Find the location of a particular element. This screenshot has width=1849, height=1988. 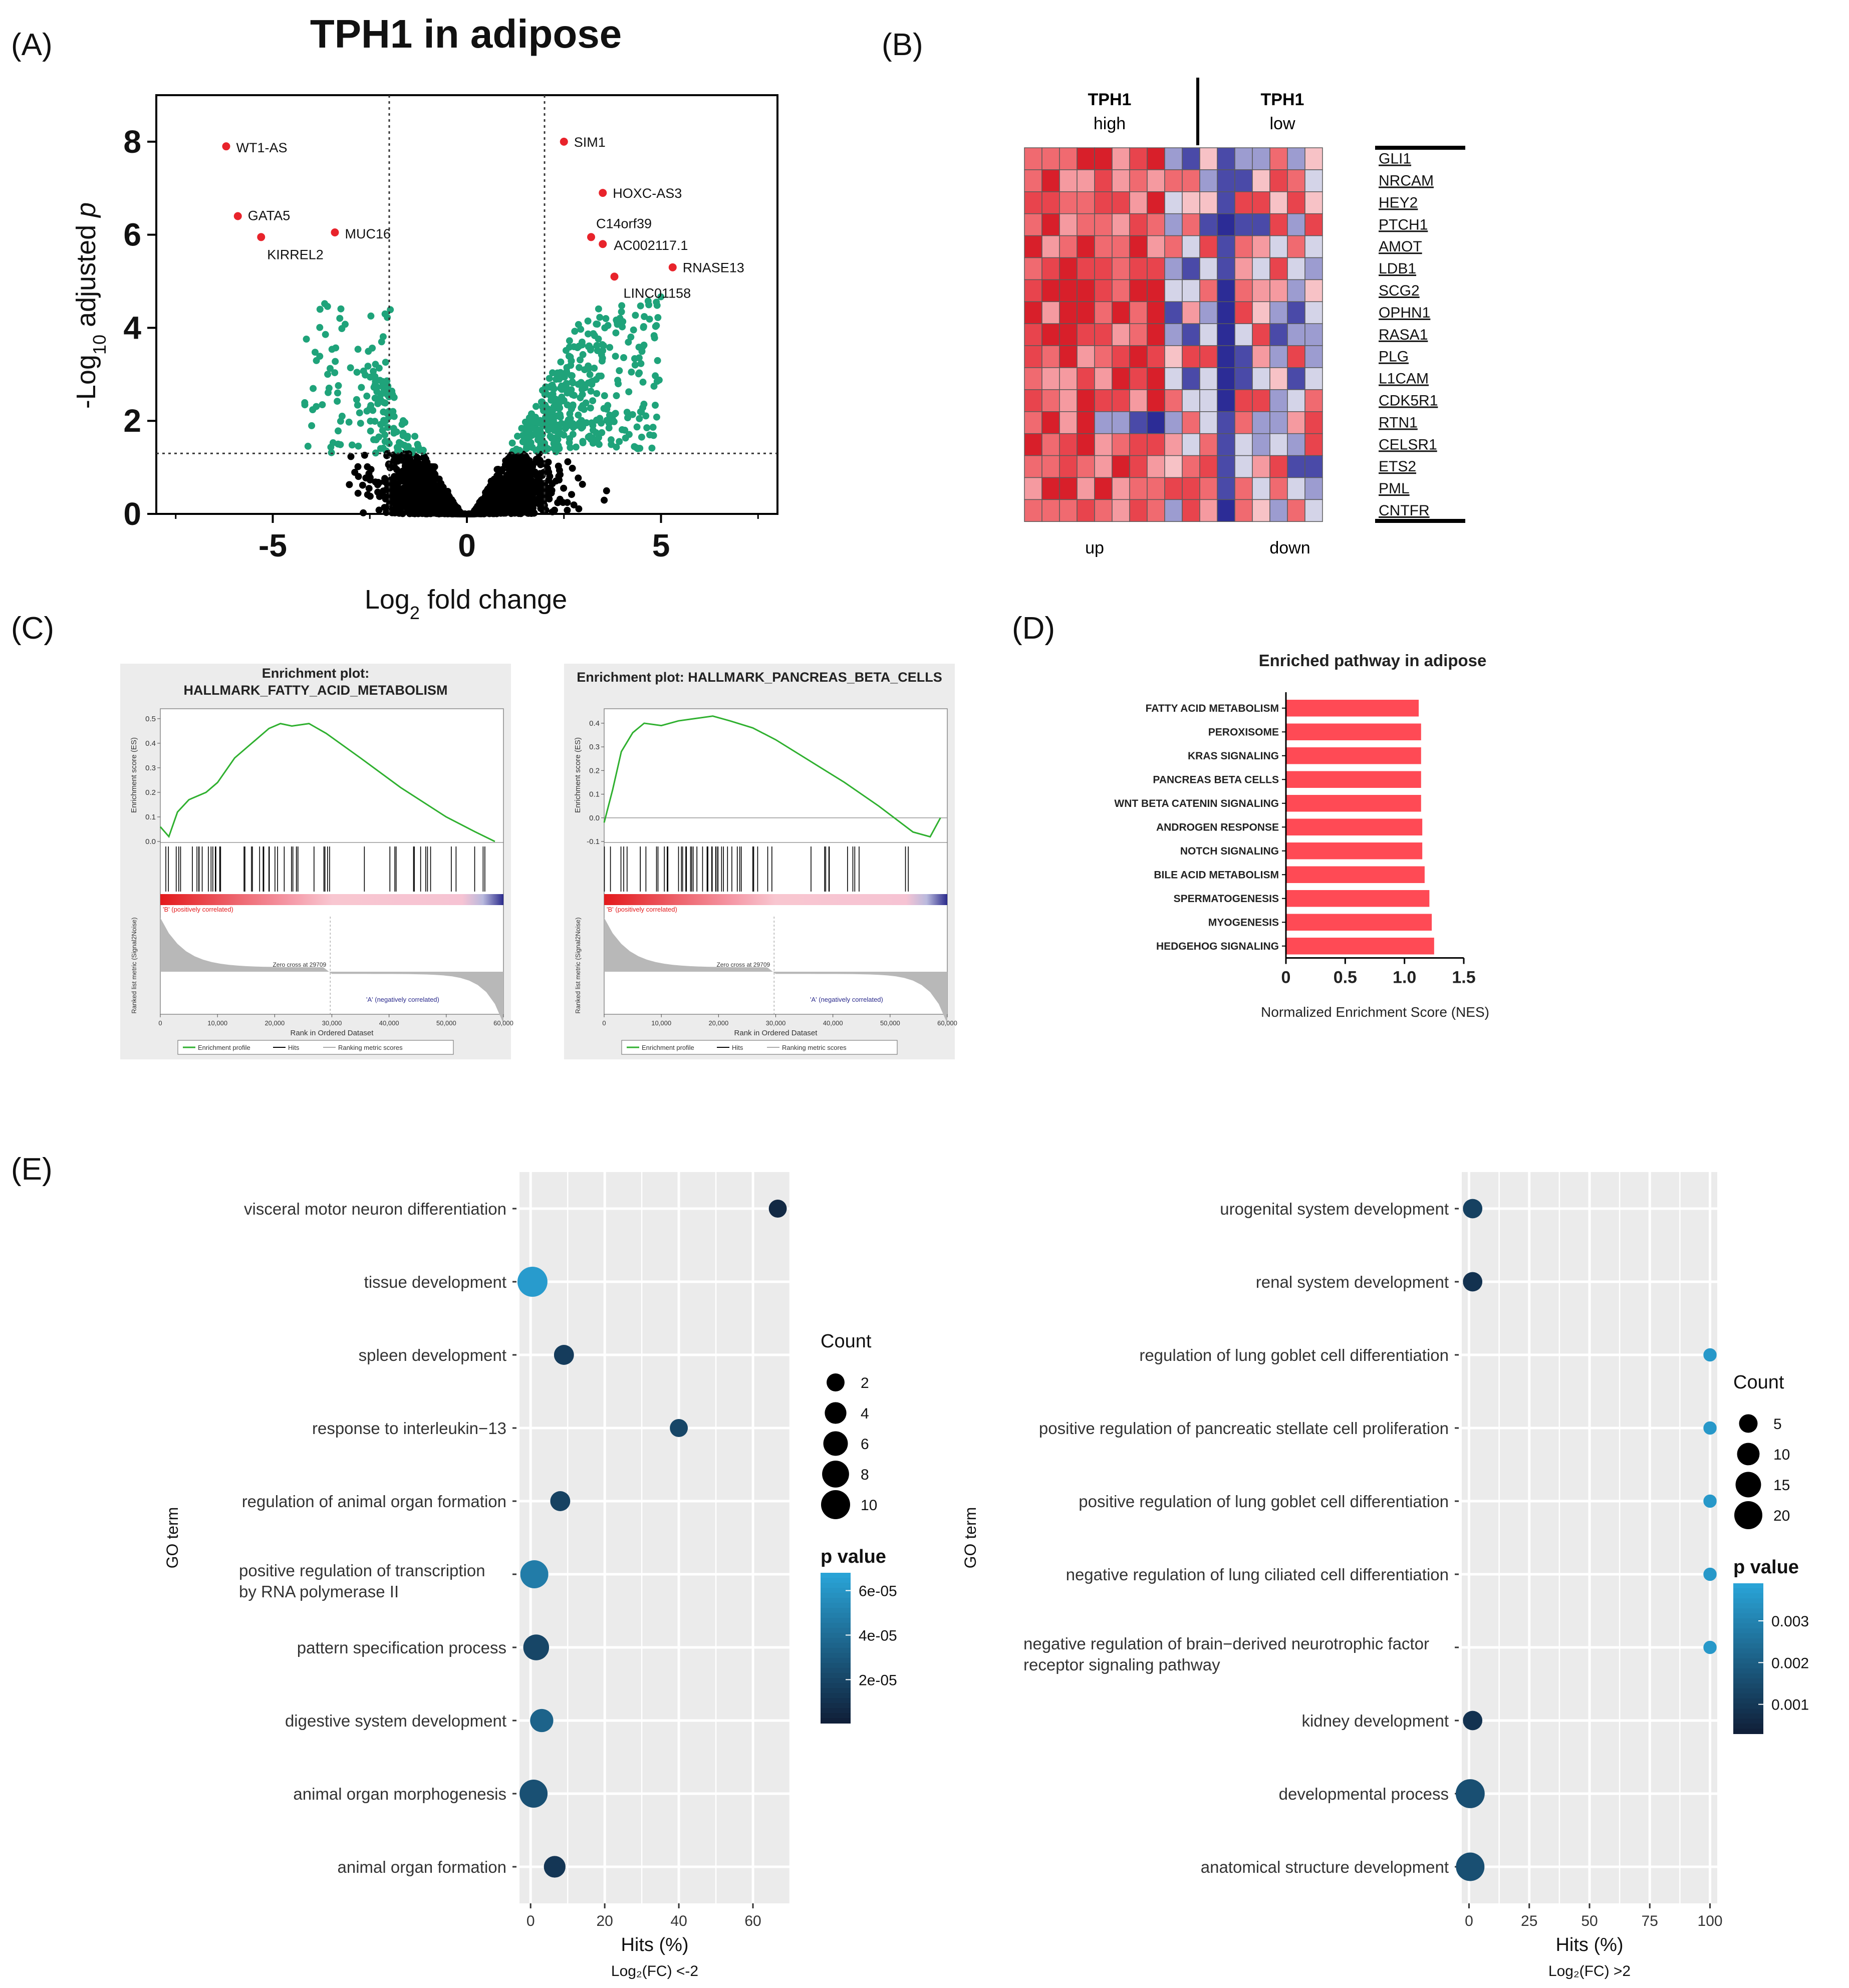

heatmap-gene-label: L1CAM is located at coordinates (1404, 379).